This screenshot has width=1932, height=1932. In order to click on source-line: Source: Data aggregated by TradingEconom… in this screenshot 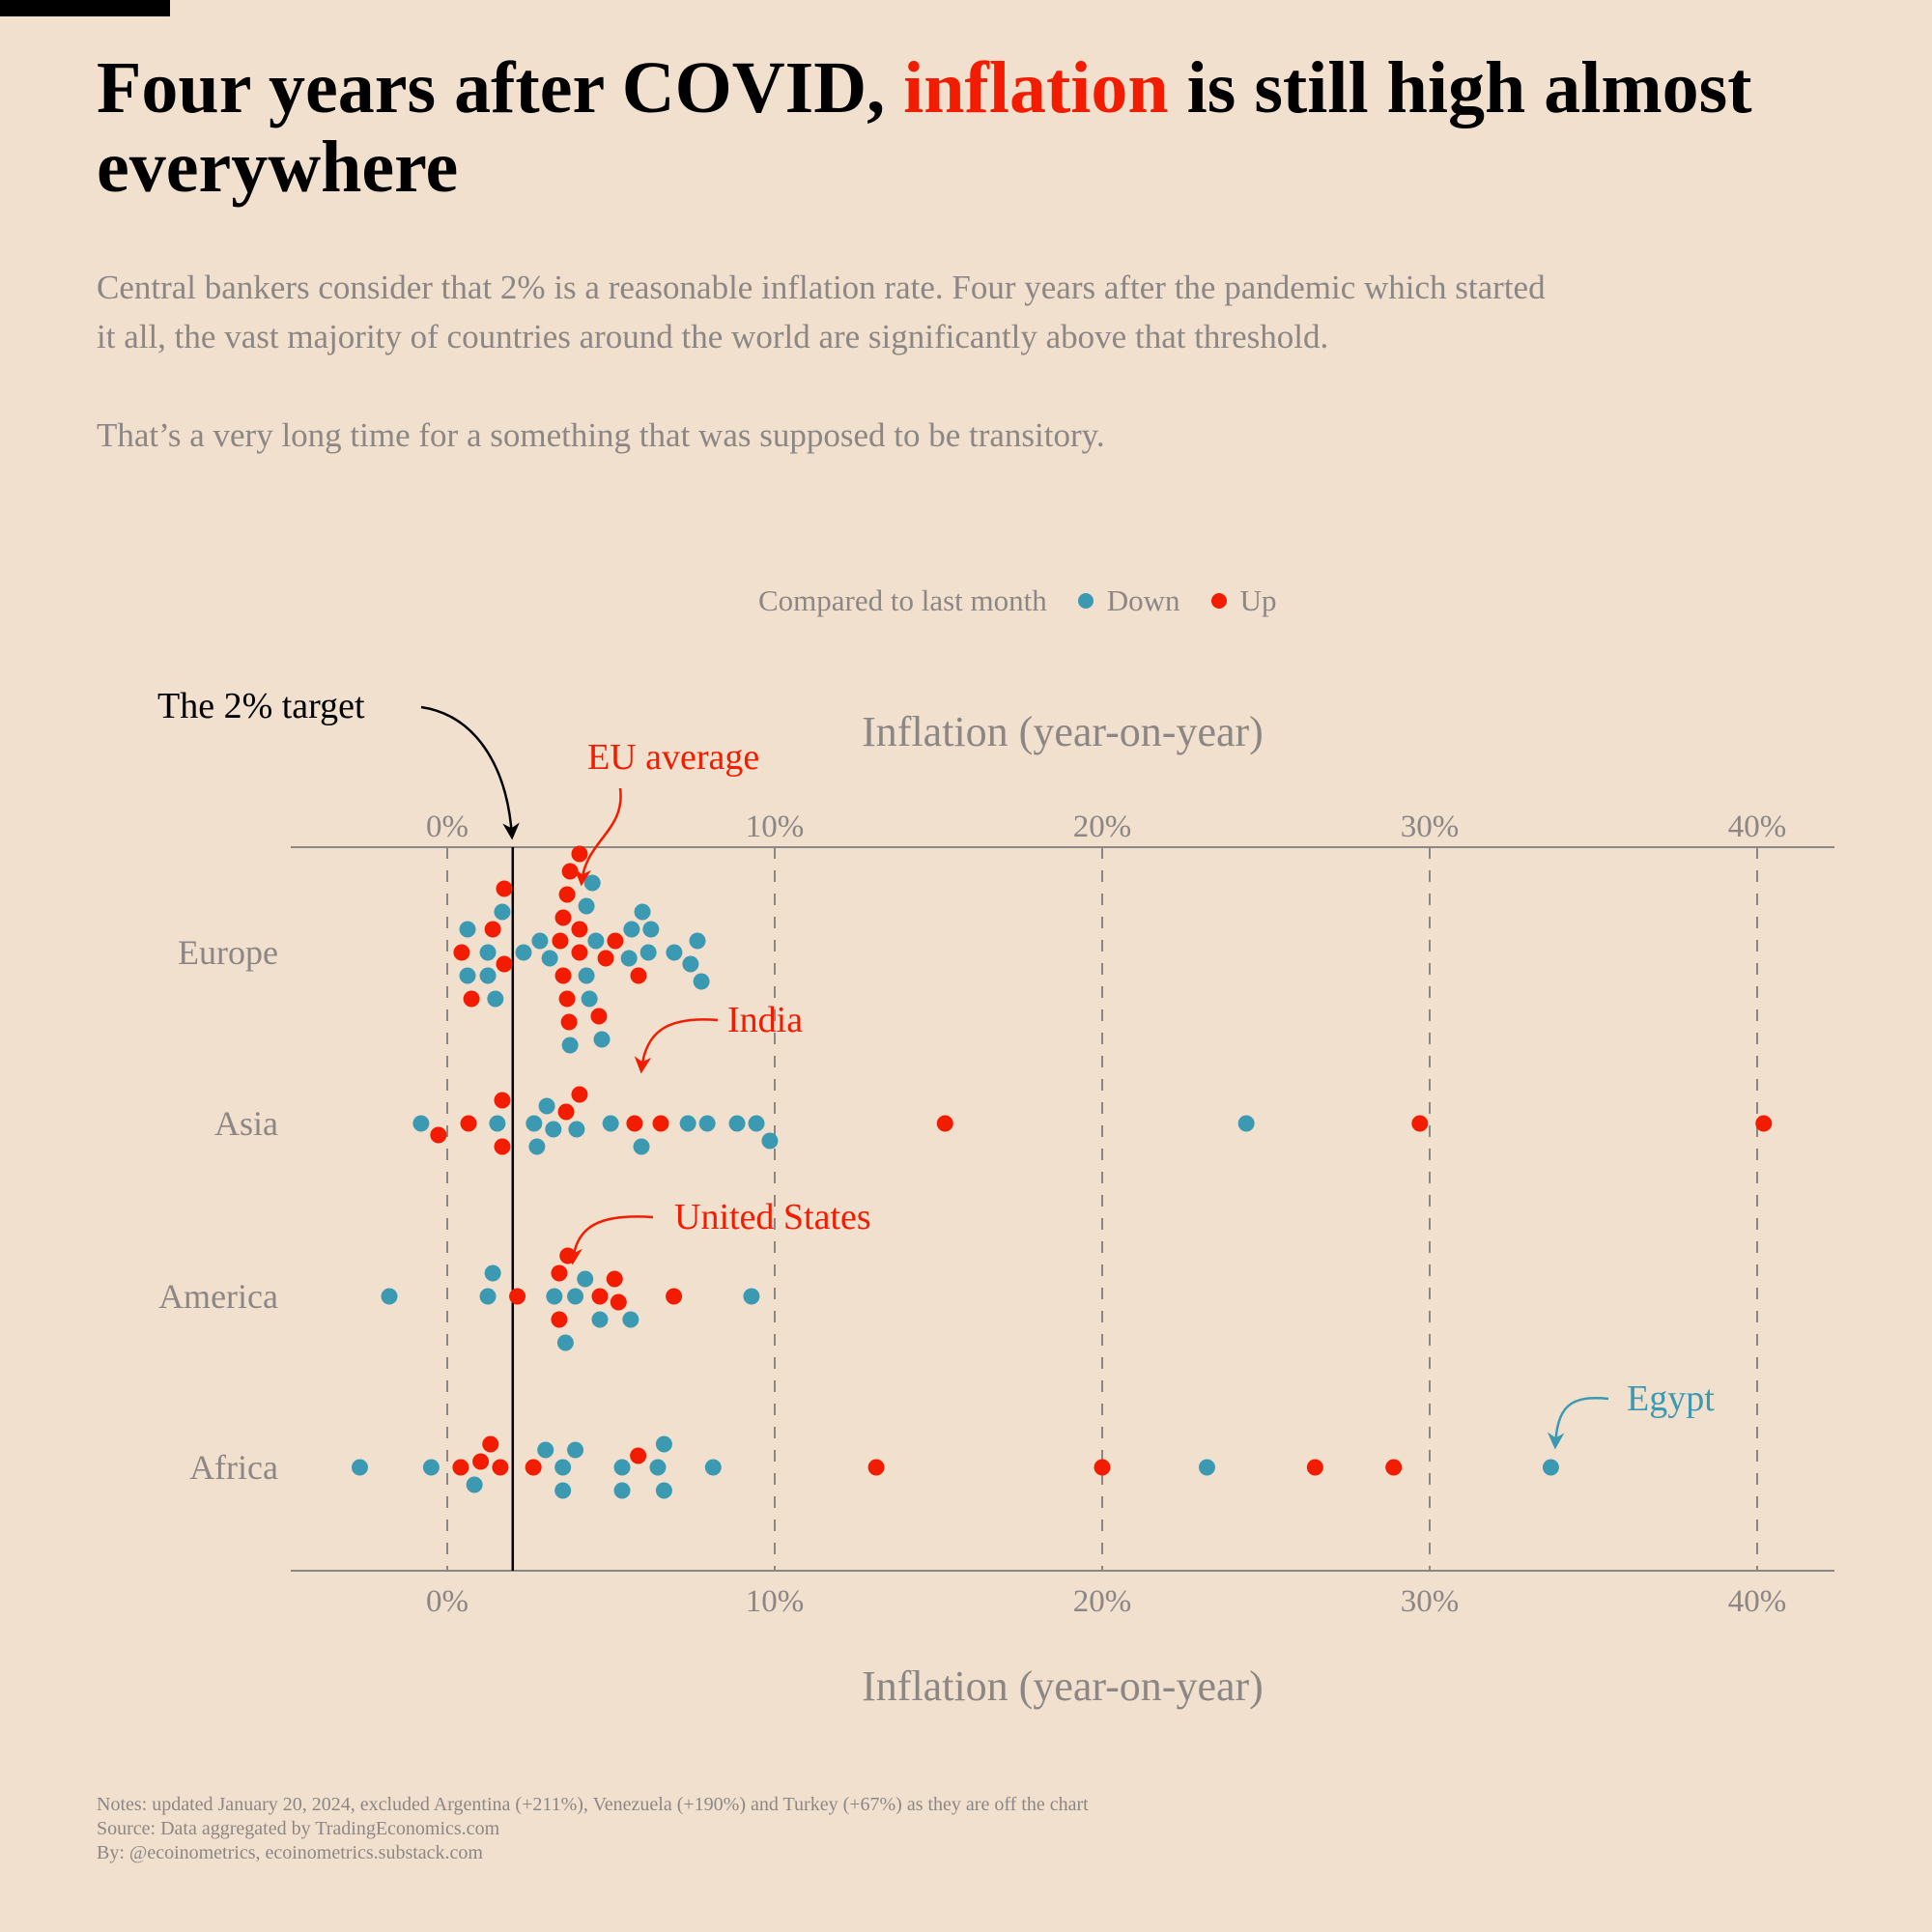, I will do `click(298, 1828)`.